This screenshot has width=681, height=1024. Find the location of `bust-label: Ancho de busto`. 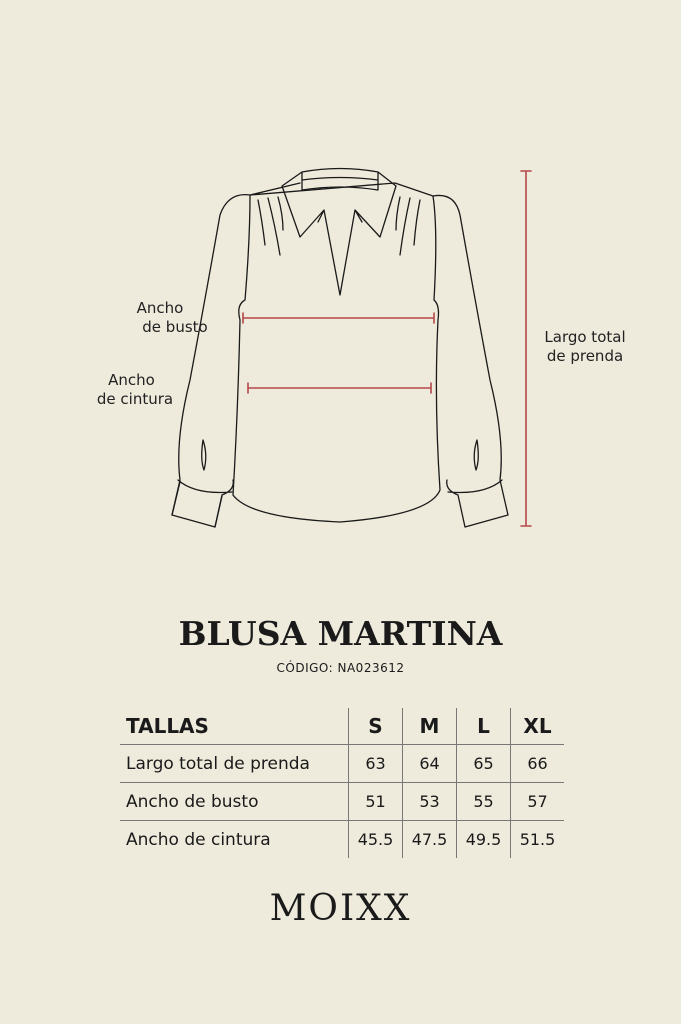

bust-label: Ancho de busto is located at coordinates (160, 318).